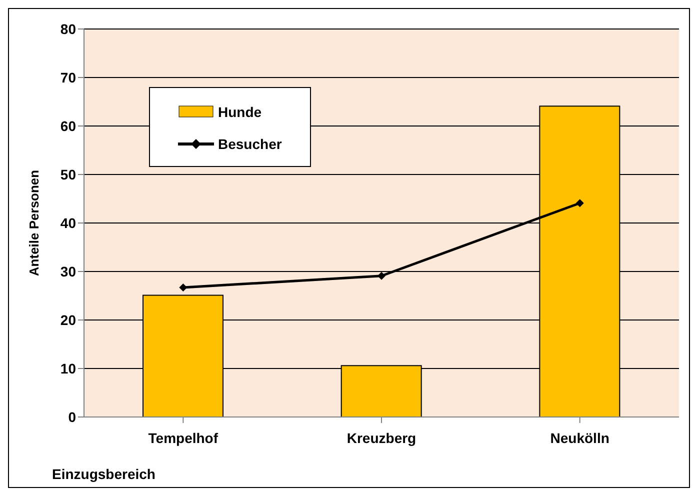 The width and height of the screenshot is (696, 494). I want to click on y-tick-label: 10, so click(68, 368).